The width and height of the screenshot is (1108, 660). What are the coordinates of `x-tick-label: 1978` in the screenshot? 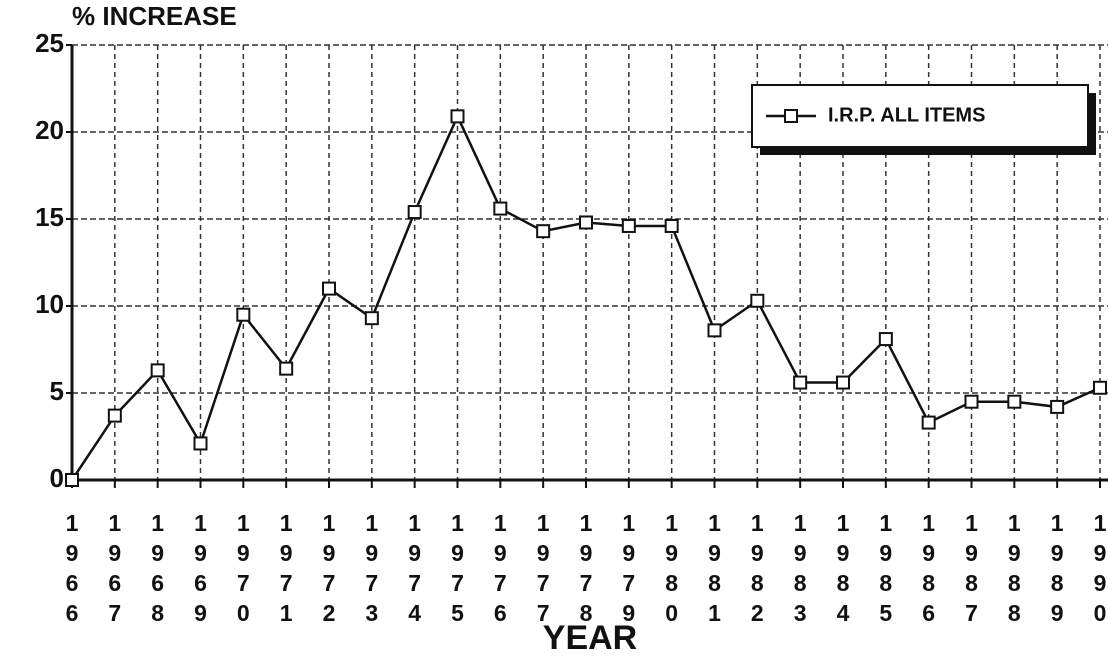 It's located at (586, 568).